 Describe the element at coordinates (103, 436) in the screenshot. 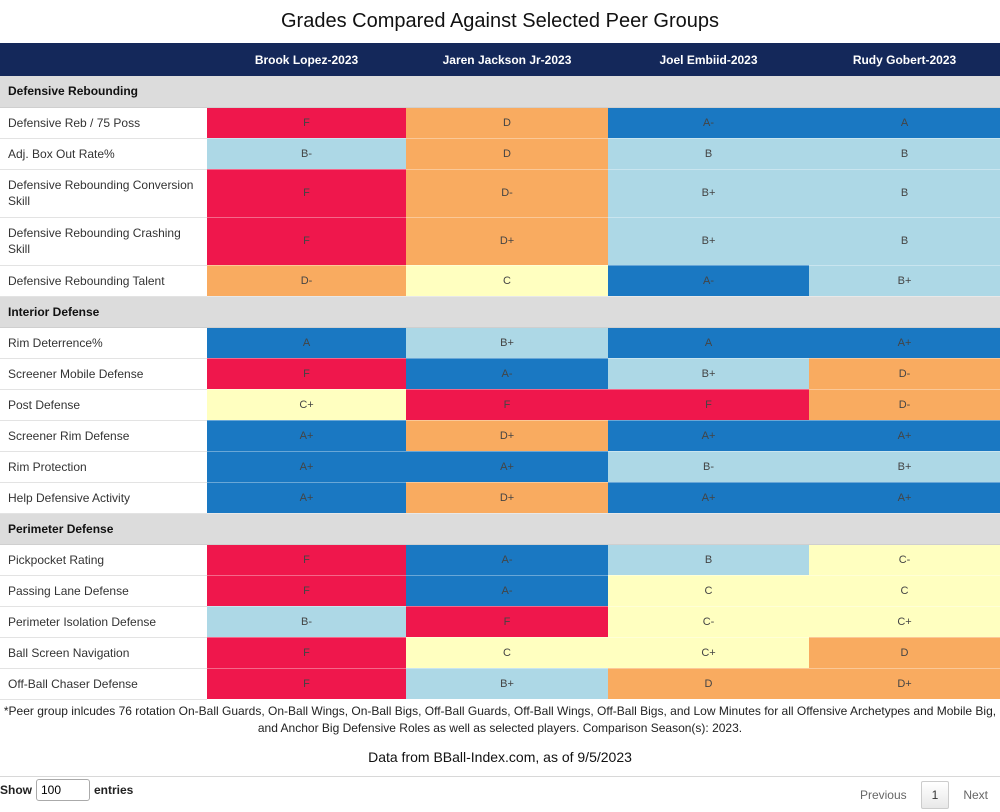

I see `metric-label: Screener Rim Defense` at that location.